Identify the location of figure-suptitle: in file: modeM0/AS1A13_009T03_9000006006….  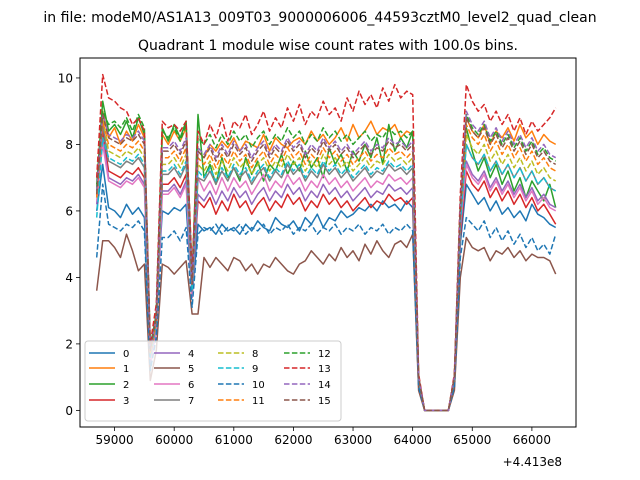
(319, 18).